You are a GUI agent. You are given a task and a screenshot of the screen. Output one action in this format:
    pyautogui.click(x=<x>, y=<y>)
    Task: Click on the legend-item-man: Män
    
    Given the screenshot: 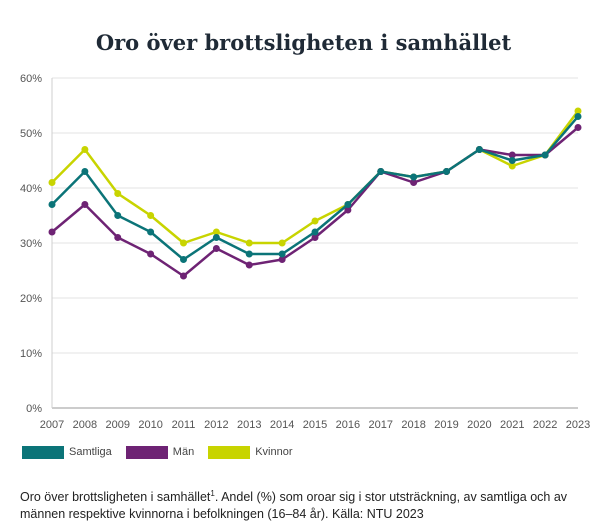 What is the action you would take?
    pyautogui.click(x=160, y=452)
    